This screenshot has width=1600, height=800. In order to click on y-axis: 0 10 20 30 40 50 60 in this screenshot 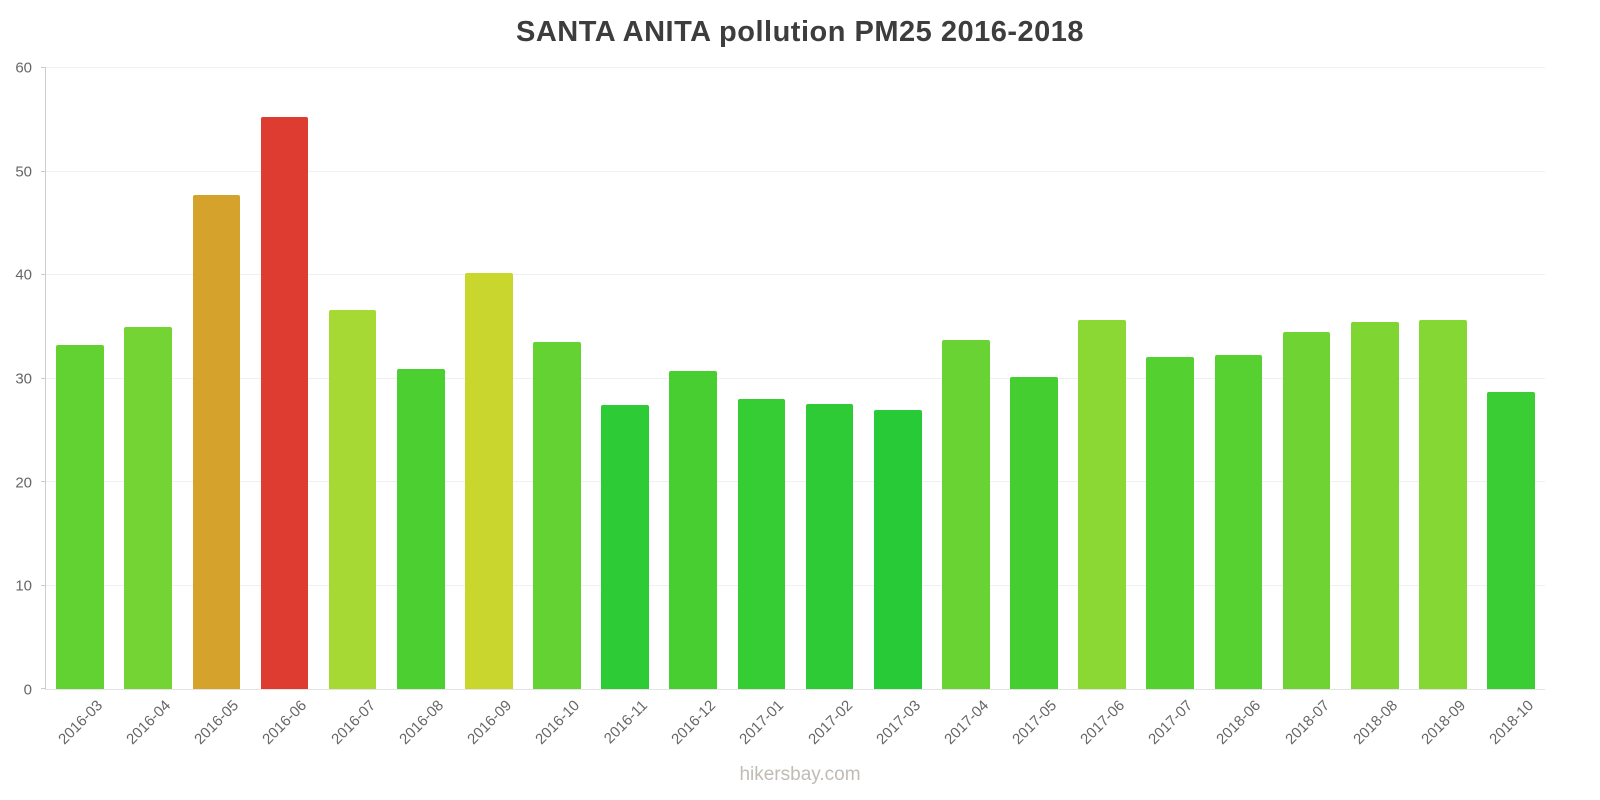, I will do `click(20, 379)`.